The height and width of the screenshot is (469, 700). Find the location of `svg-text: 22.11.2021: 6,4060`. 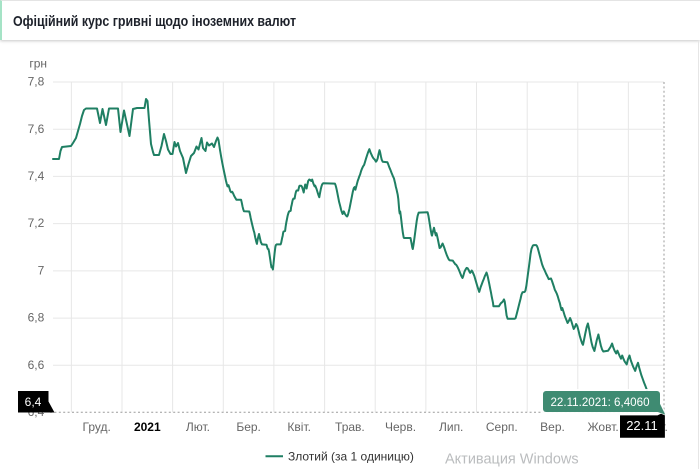

svg-text: 22.11.2021: 6,4060 is located at coordinates (599, 402).